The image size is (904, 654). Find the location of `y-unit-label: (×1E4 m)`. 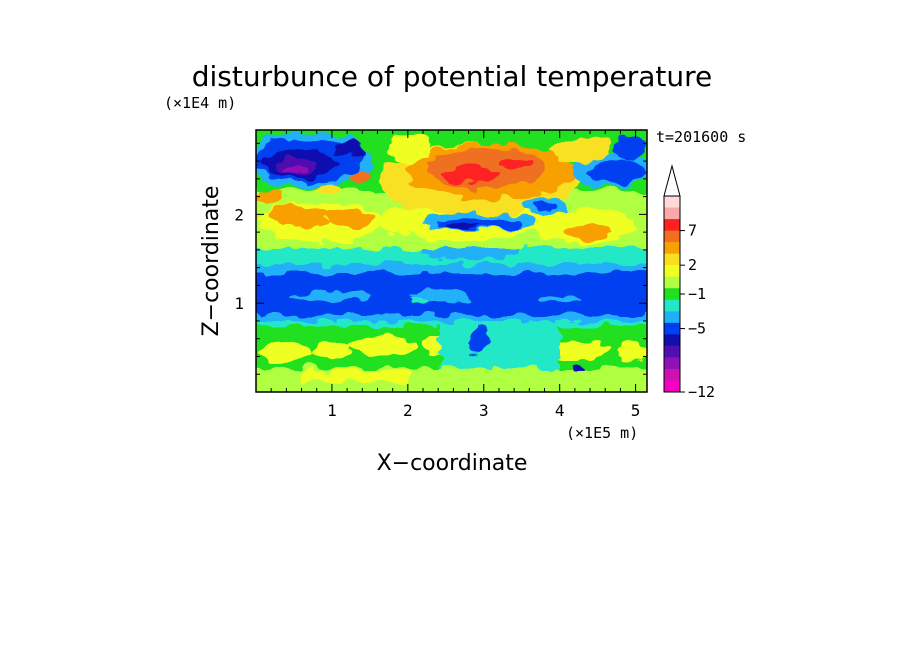

y-unit-label: (×1E4 m) is located at coordinates (200, 103).